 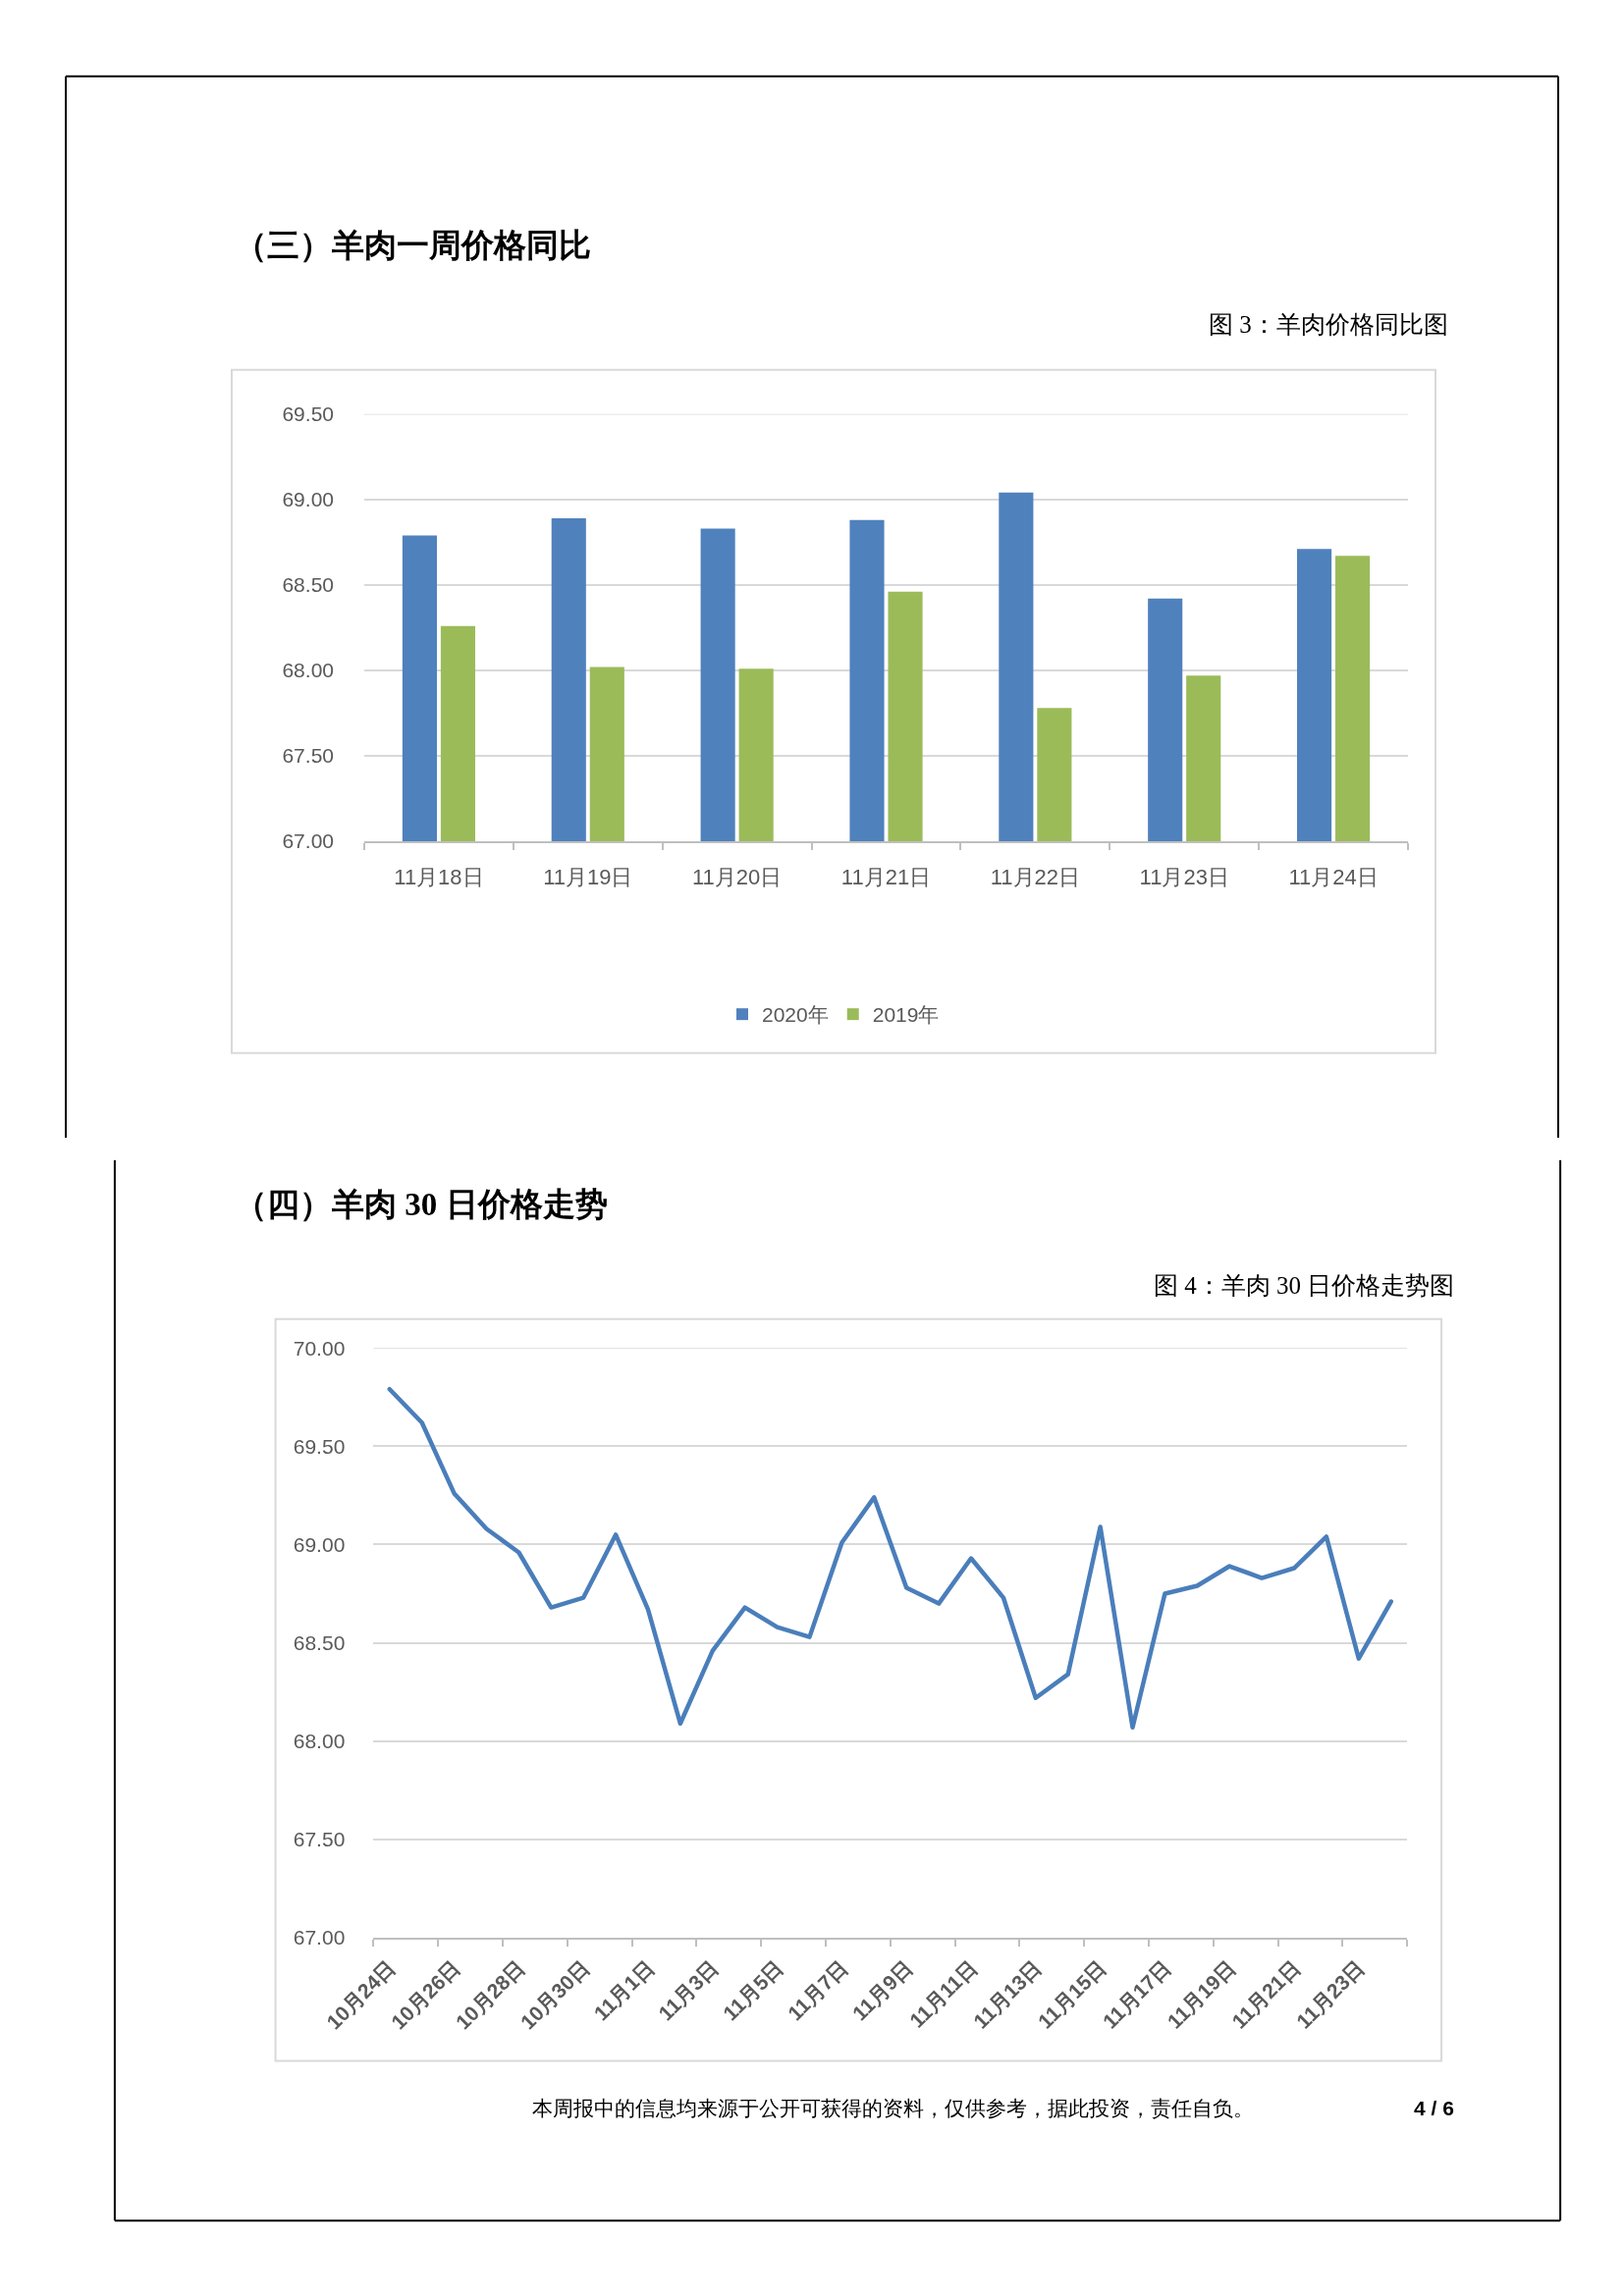 I want to click on legend-label: 2020年, so click(x=795, y=1015).